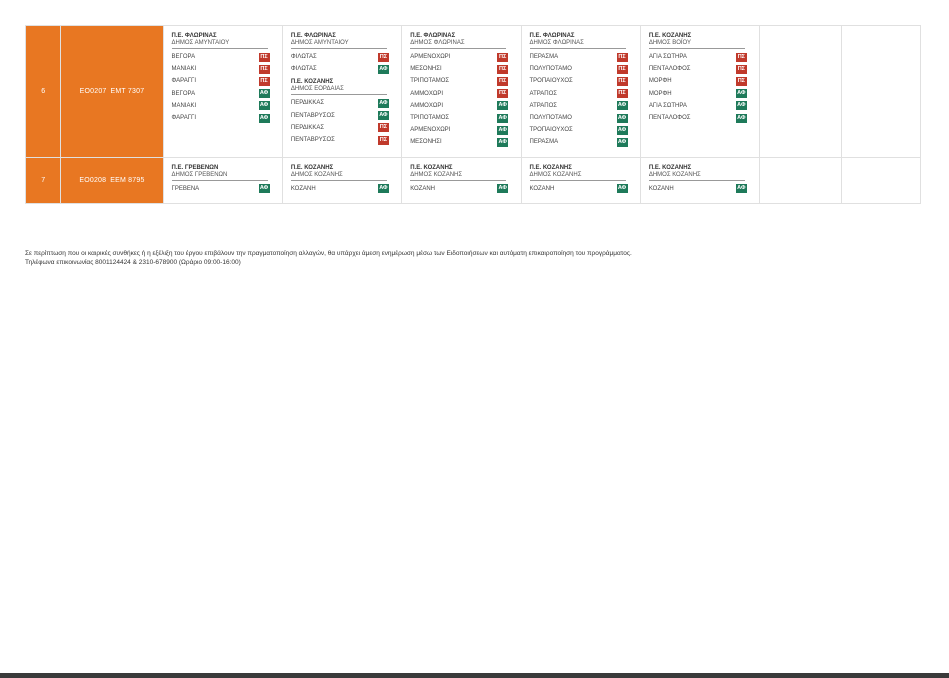 Image resolution: width=949 pixels, height=678 pixels. I want to click on stop-item: ΑΜΜΟΧΩΡΙ ΠΣ, so click(459, 94).